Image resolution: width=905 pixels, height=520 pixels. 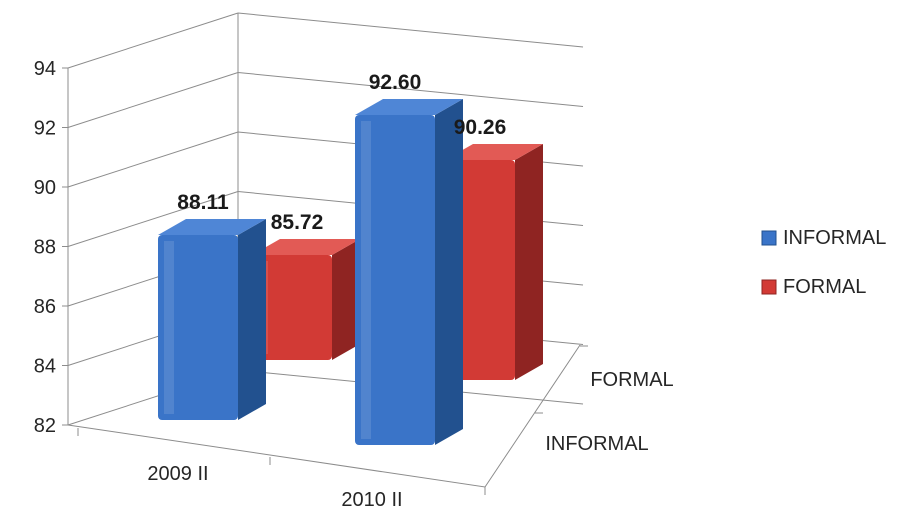 What do you see at coordinates (203, 202) in the screenshot?
I see `data-label-informal: 88.11` at bounding box center [203, 202].